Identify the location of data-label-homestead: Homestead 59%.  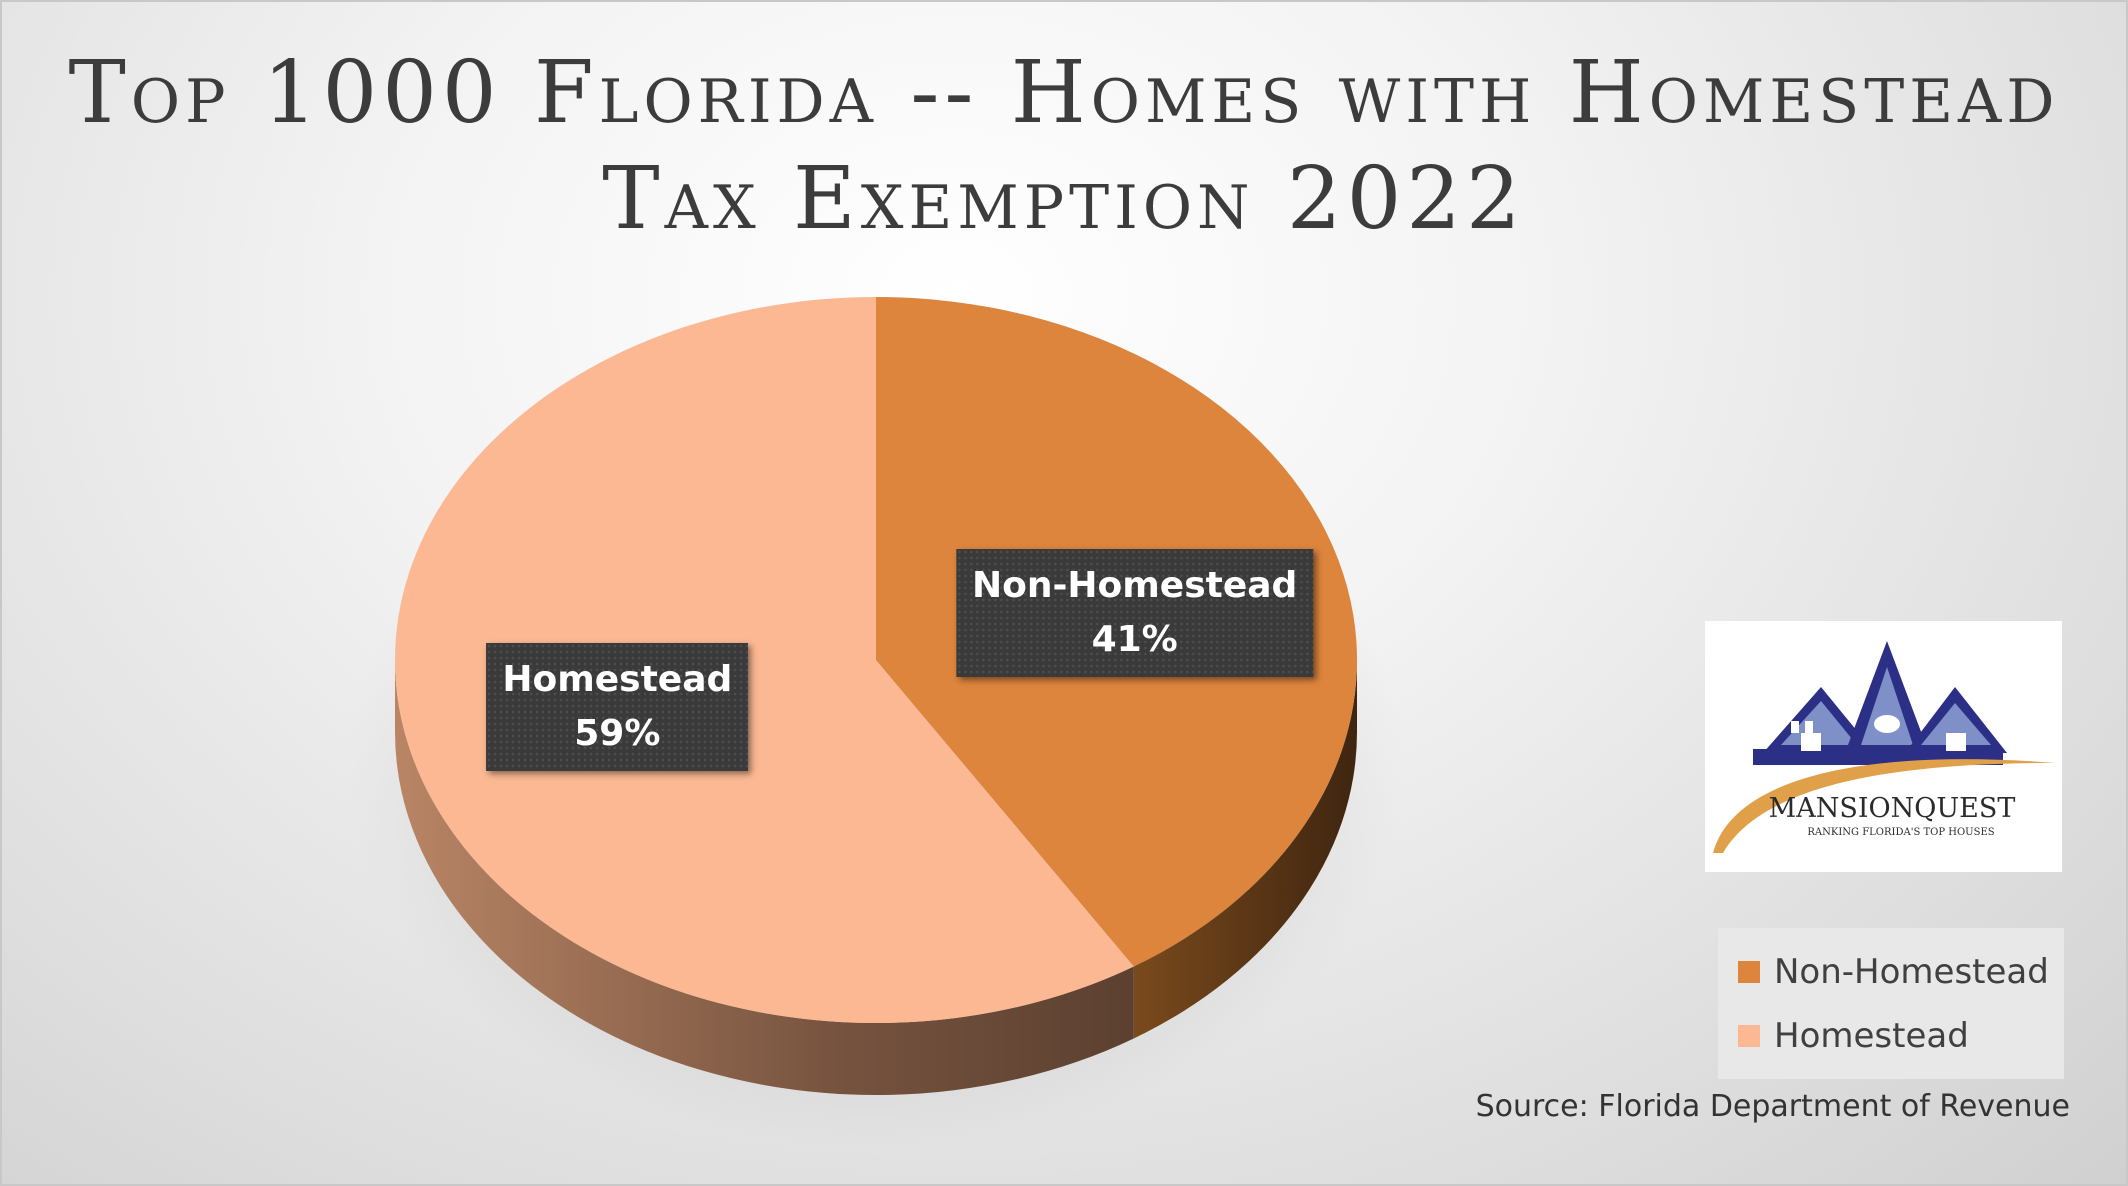
(617, 706).